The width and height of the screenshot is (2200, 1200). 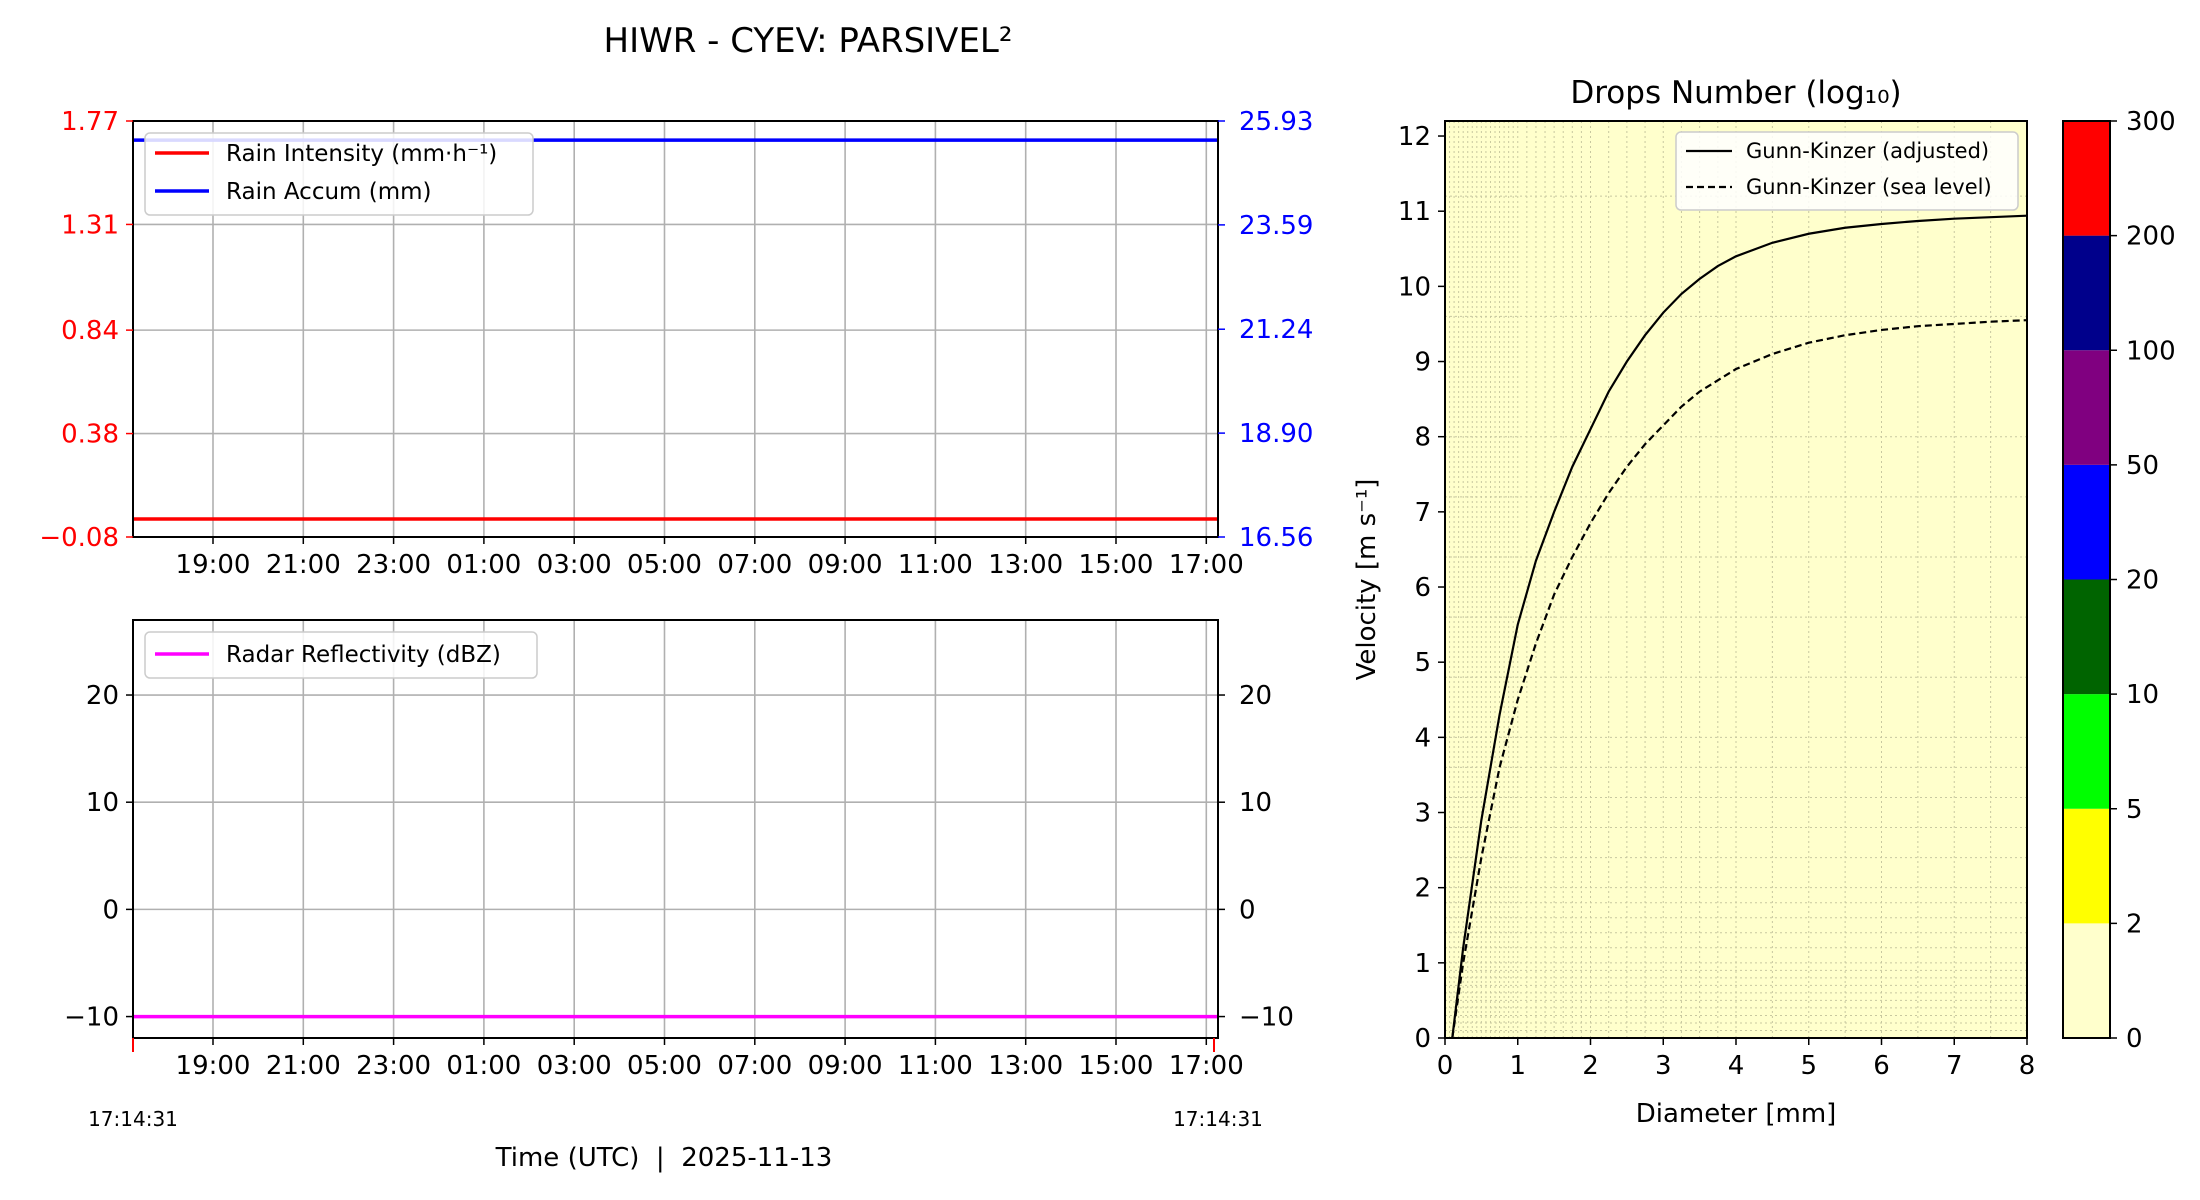 I want to click on colorbar-tick-label: 100, so click(x=2151, y=351).